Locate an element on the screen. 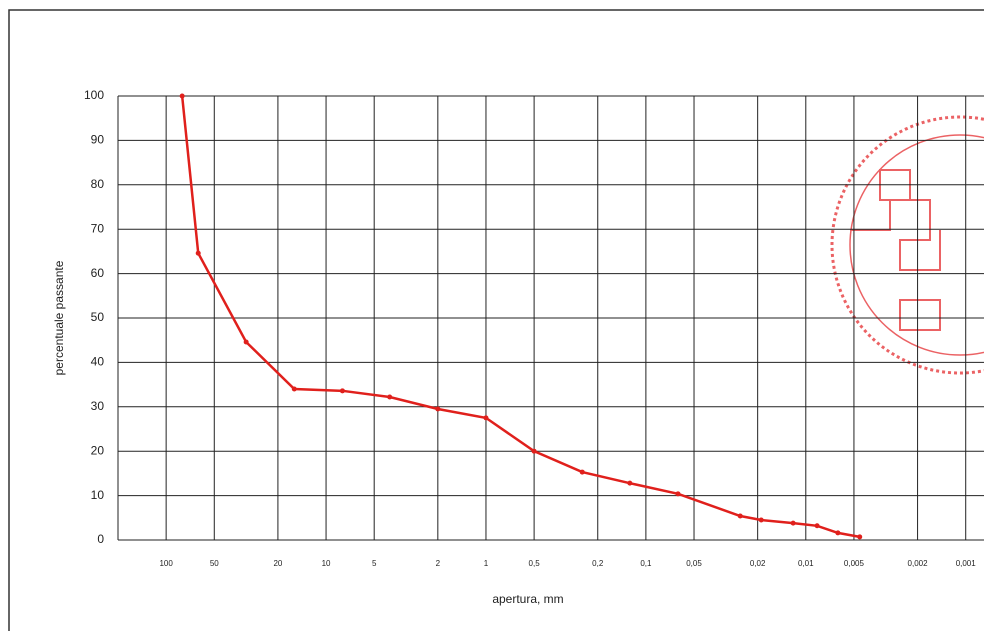  x-tick-label: 0,05 is located at coordinates (694, 563).